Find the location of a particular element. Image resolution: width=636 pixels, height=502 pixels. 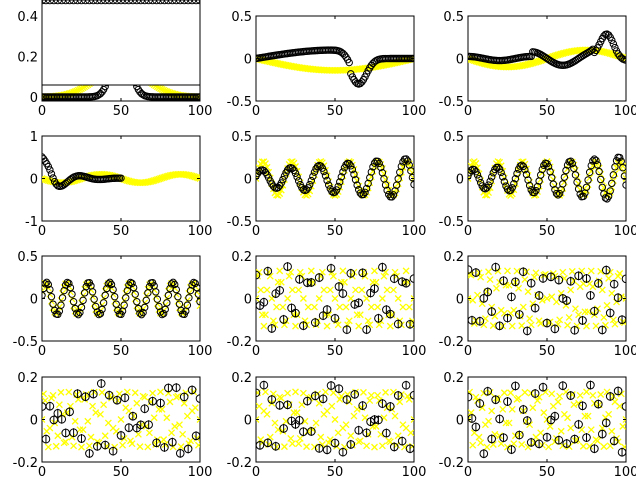

y-tick-label: -0.2 is located at coordinates (451, 342).